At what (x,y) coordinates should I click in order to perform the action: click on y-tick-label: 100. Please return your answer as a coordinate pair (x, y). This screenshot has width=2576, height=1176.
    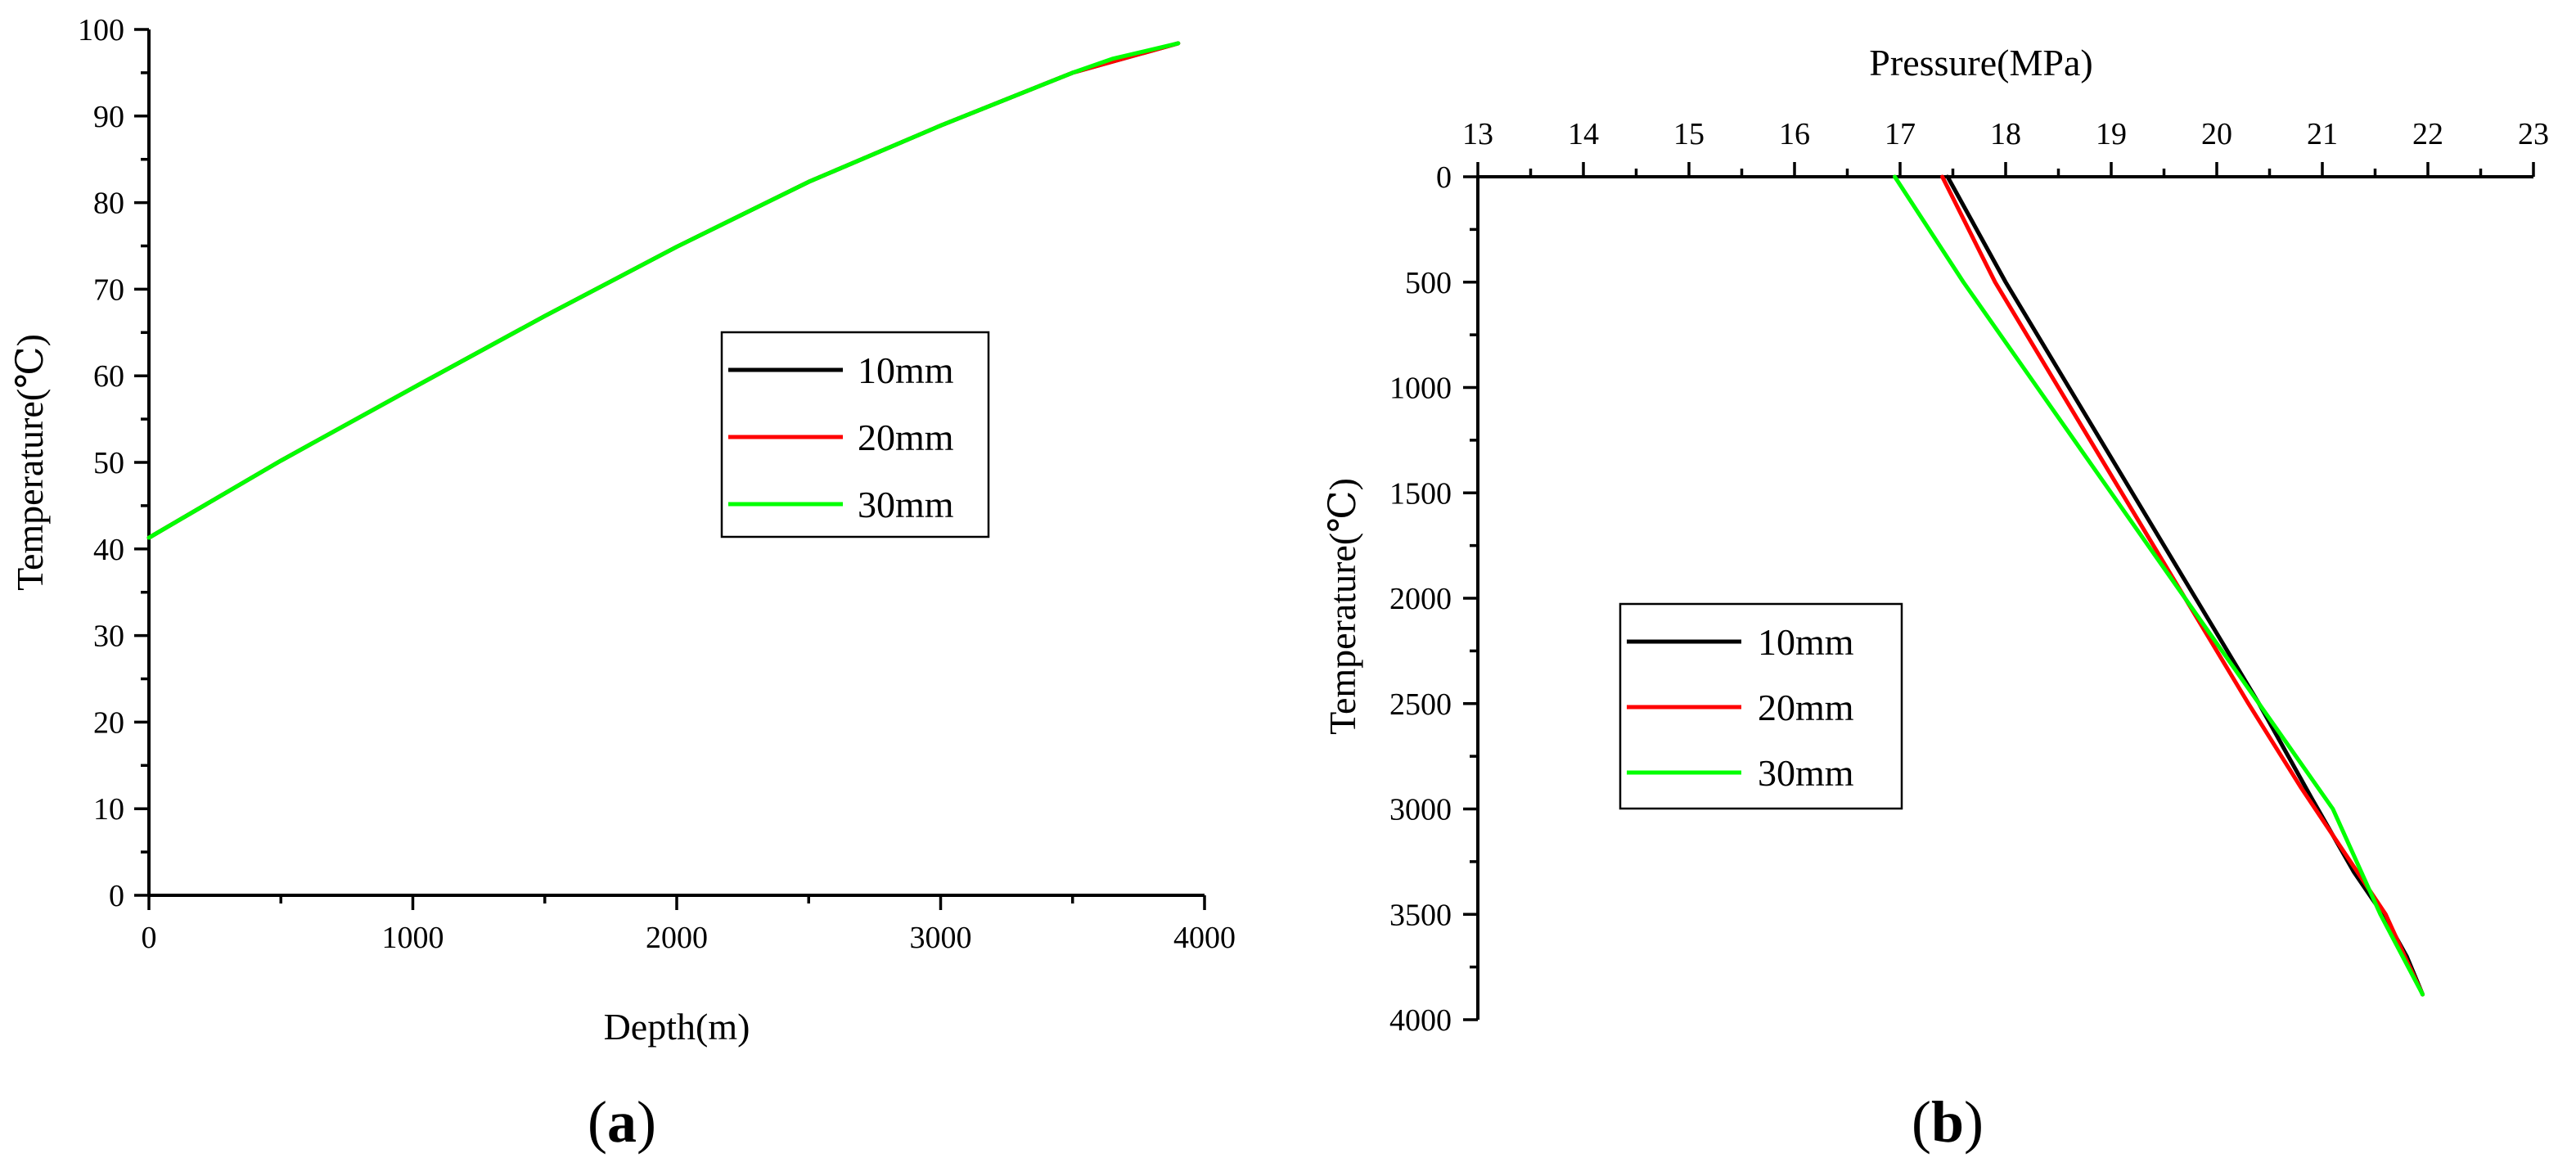
    Looking at the image, I should click on (101, 30).